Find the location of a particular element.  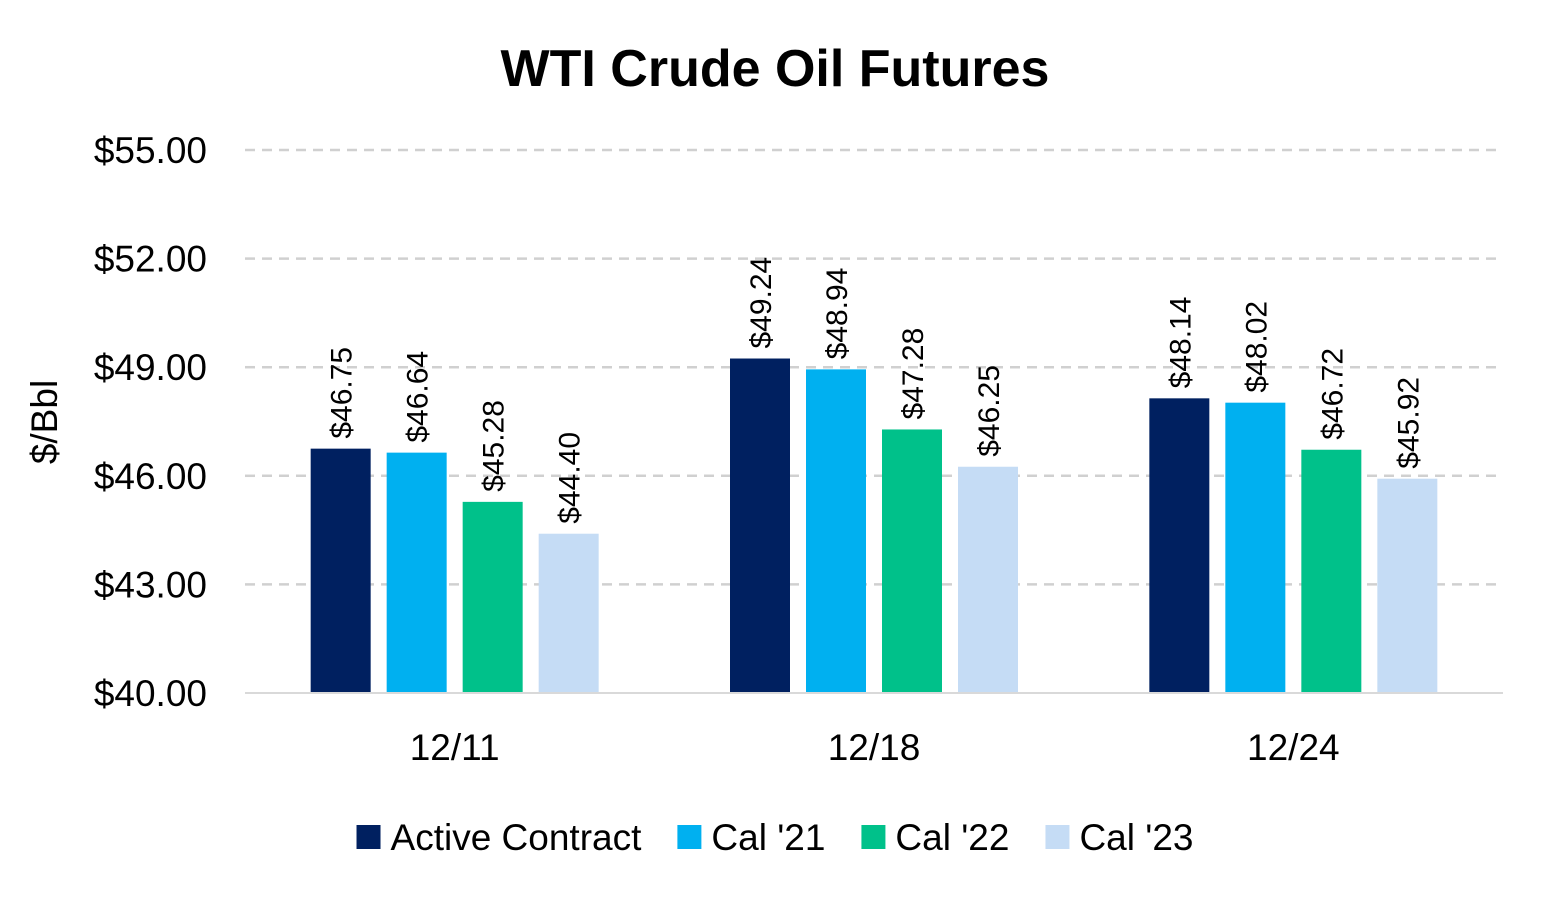

x-tick-label: 12/18 is located at coordinates (874, 747).